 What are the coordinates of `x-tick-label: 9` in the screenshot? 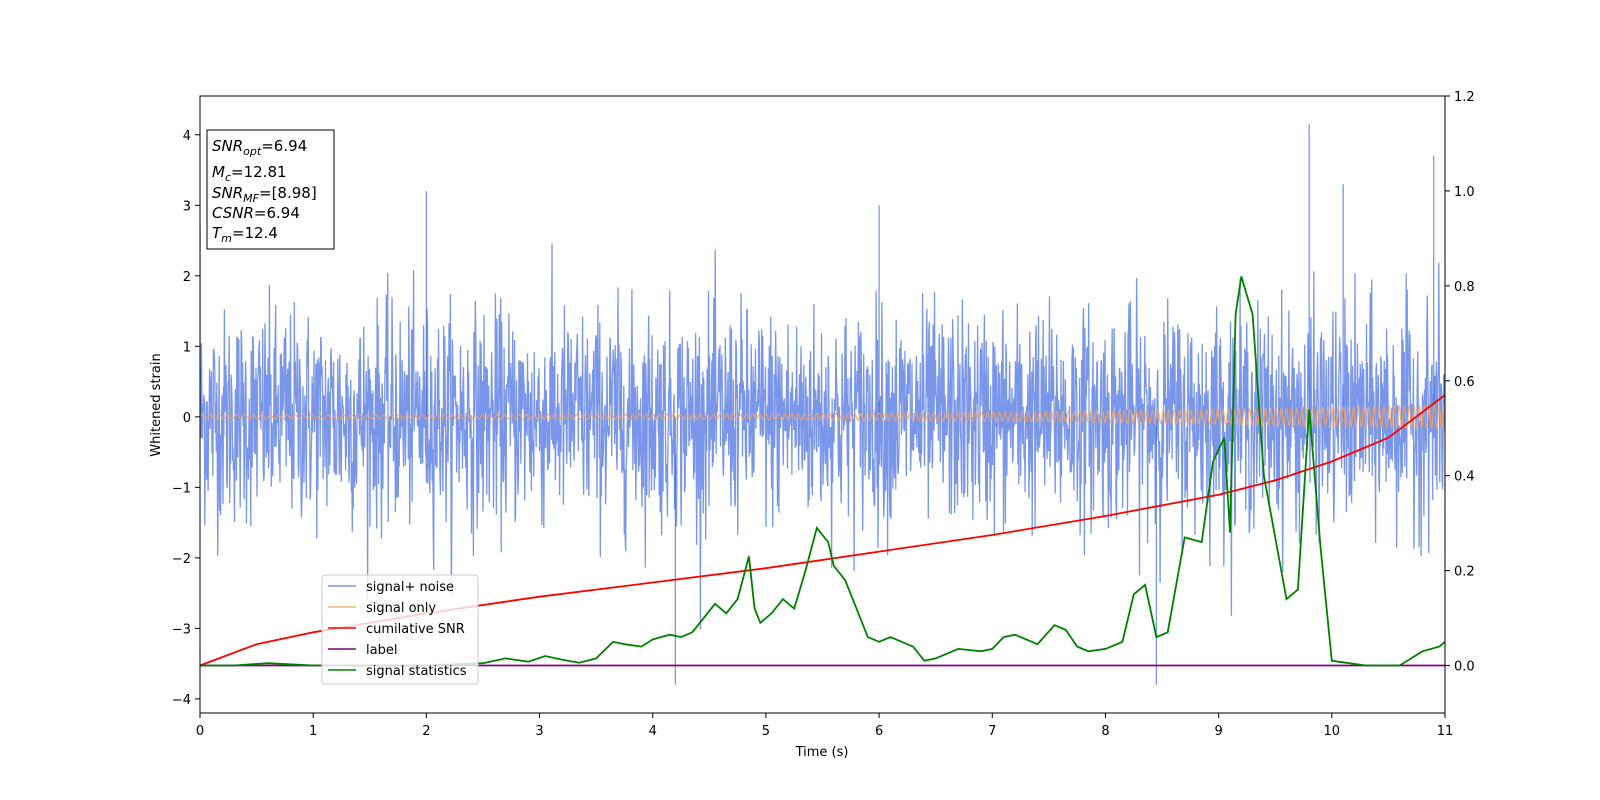 It's located at (1218, 731).